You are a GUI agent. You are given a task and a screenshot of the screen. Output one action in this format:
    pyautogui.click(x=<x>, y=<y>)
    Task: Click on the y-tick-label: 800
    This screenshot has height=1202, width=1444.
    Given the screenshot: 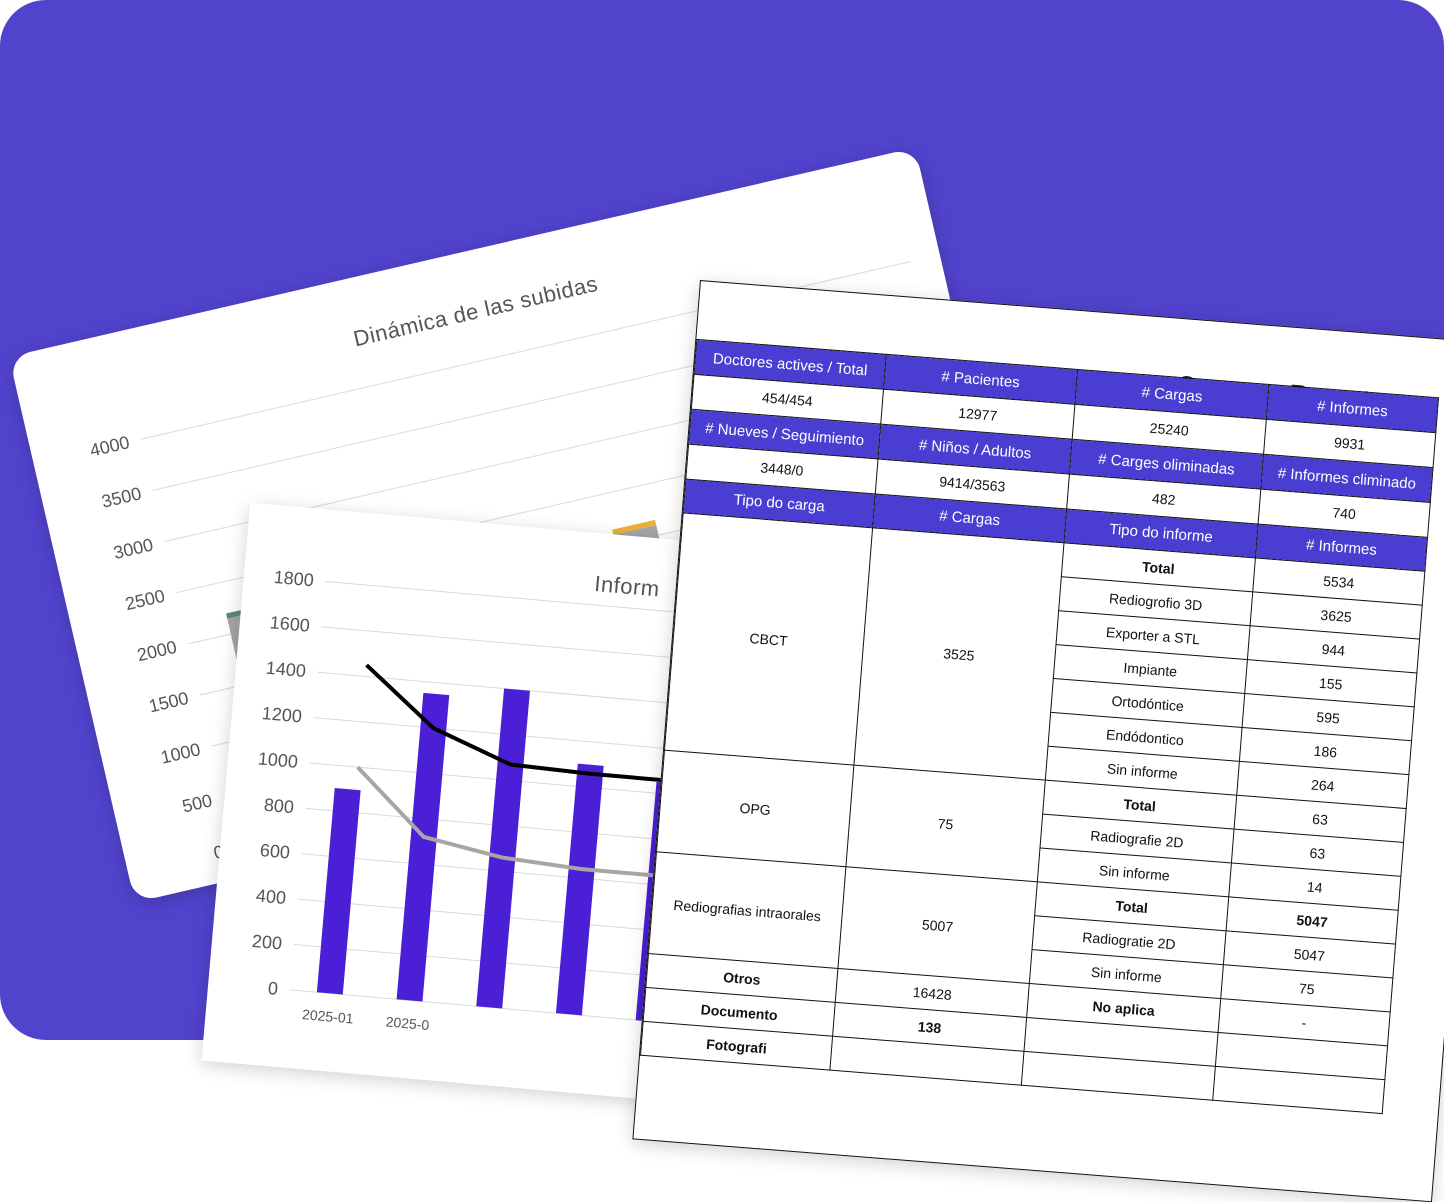 What is the action you would take?
    pyautogui.click(x=279, y=806)
    